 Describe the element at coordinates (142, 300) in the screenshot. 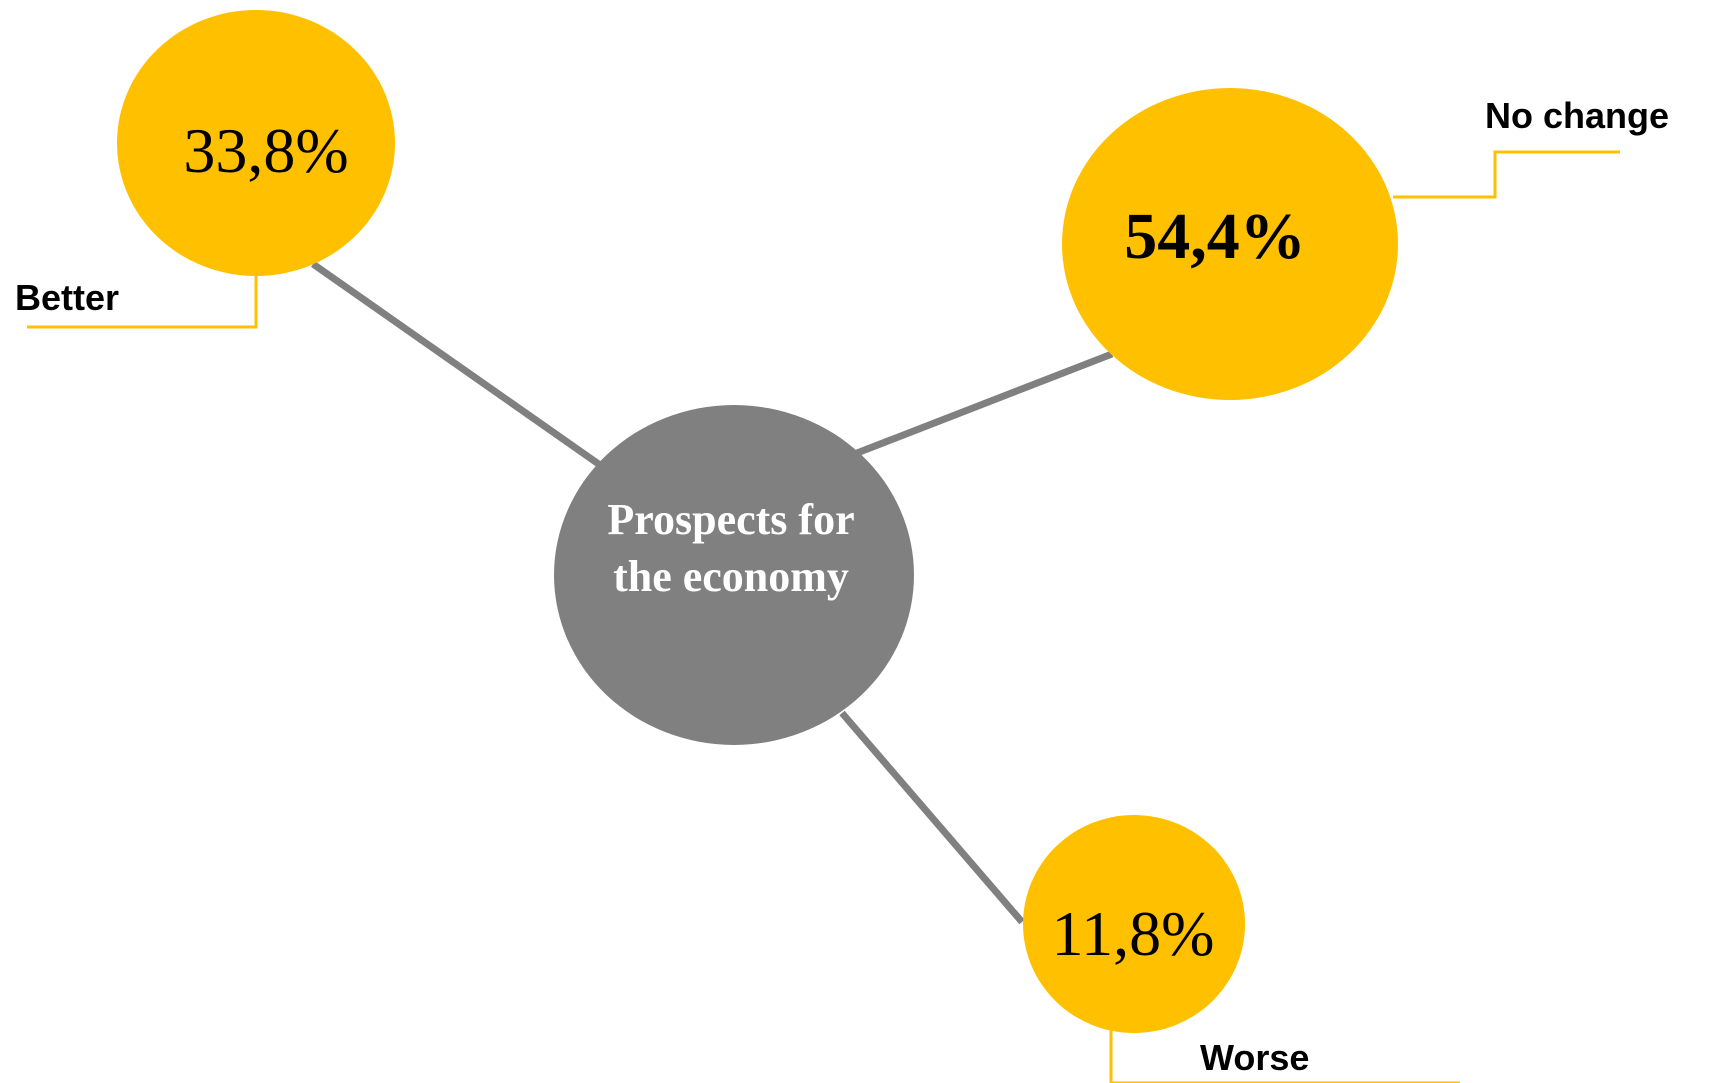

I see `leader-line-better` at that location.